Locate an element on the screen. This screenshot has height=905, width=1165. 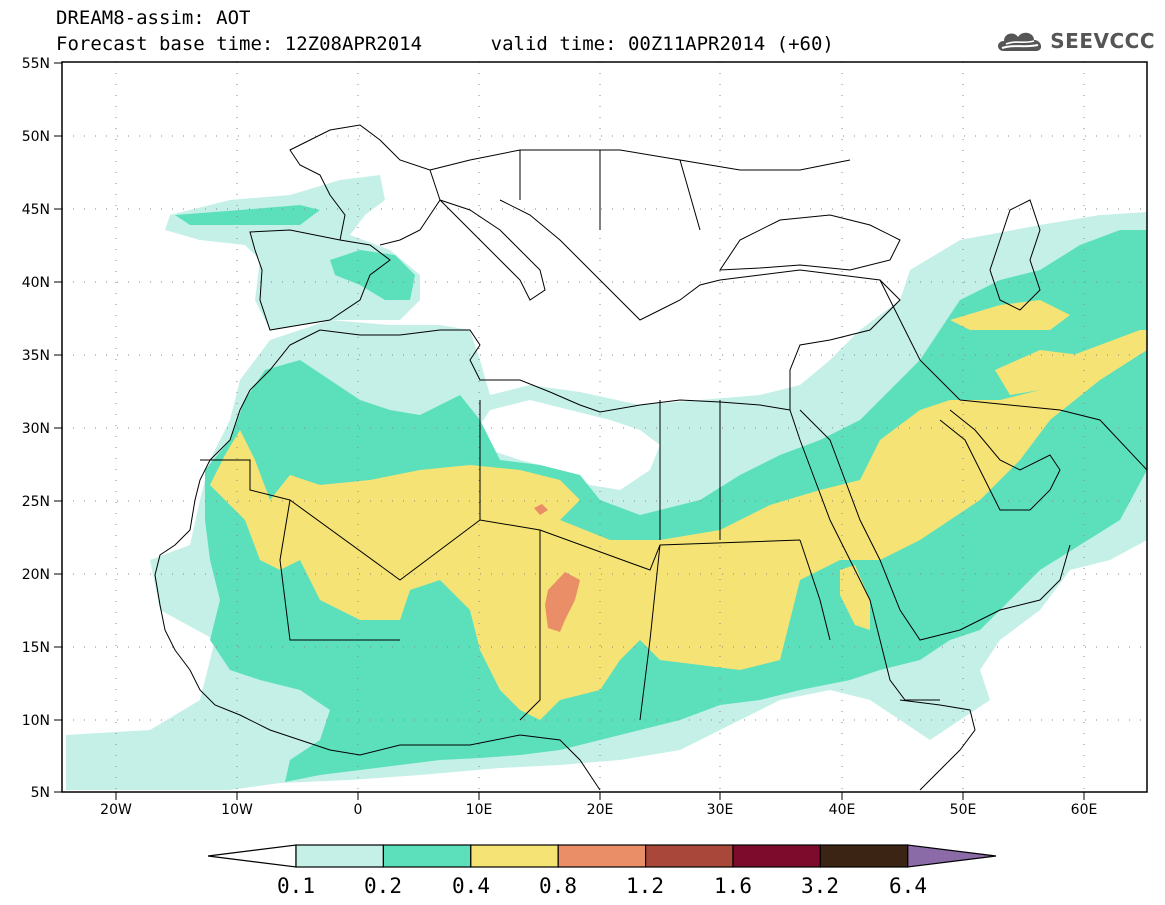
lat-tick-label: 10N is located at coordinates (36, 721).